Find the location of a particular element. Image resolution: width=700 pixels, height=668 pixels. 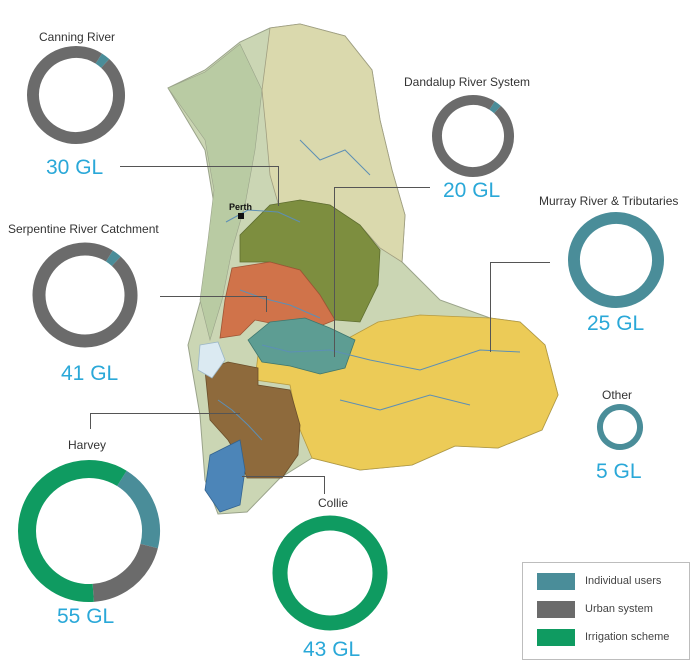

collie-name: Collie is located at coordinates (333, 503).